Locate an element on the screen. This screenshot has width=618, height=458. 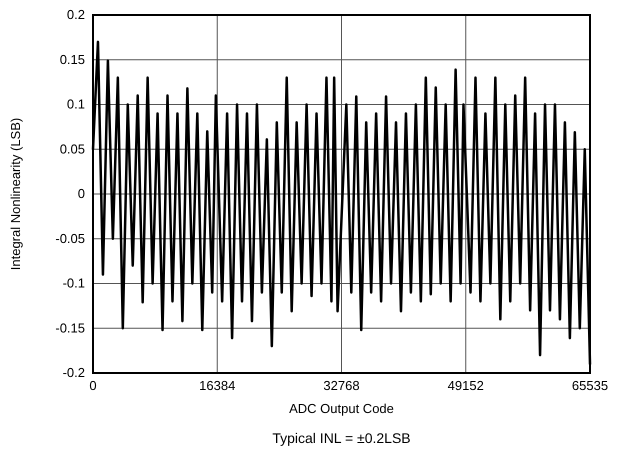
y-tick-label: 0.2 is located at coordinates (75, 14).